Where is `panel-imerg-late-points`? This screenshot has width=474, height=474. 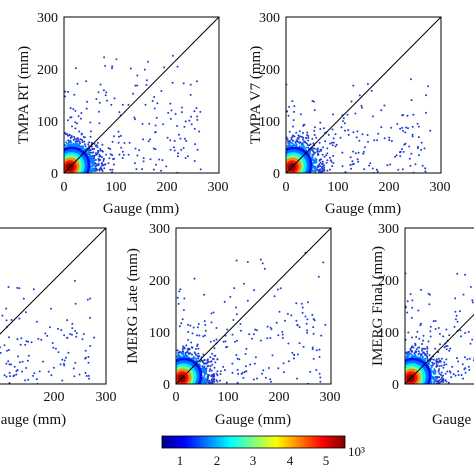 panel-imerg-late-points is located at coordinates (251, 317).